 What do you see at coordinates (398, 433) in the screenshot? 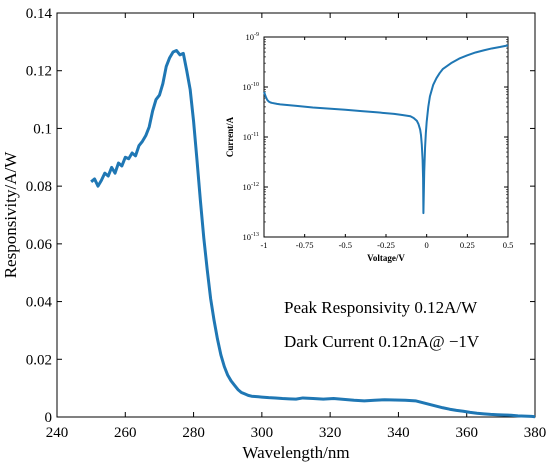
I see `main-x-tick-label: 340` at bounding box center [398, 433].